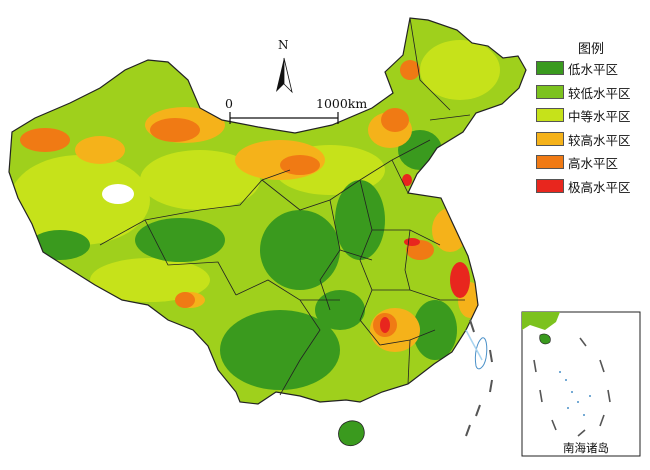 Image resolution: width=650 pixels, height=470 pixels. What do you see at coordinates (283, 45) in the screenshot?
I see `north-label: N` at bounding box center [283, 45].